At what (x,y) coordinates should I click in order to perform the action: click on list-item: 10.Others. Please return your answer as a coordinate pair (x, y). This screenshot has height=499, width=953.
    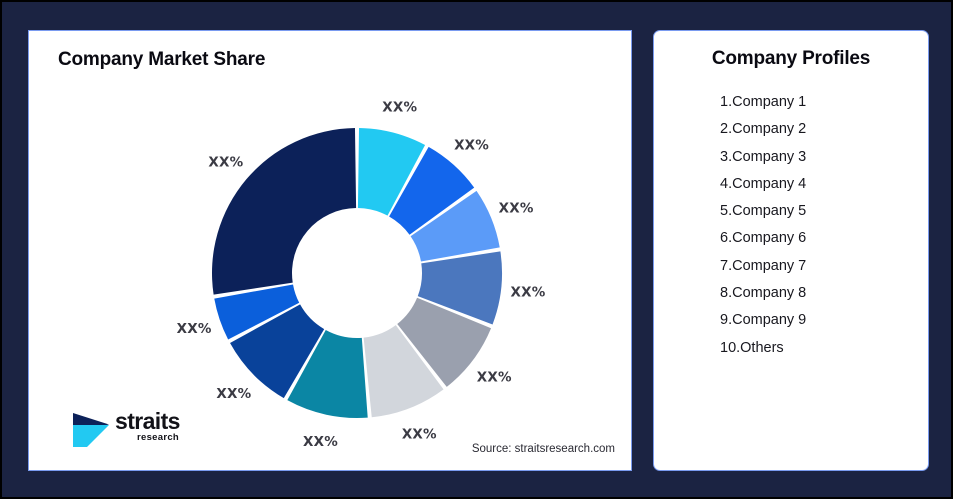
    Looking at the image, I should click on (752, 347).